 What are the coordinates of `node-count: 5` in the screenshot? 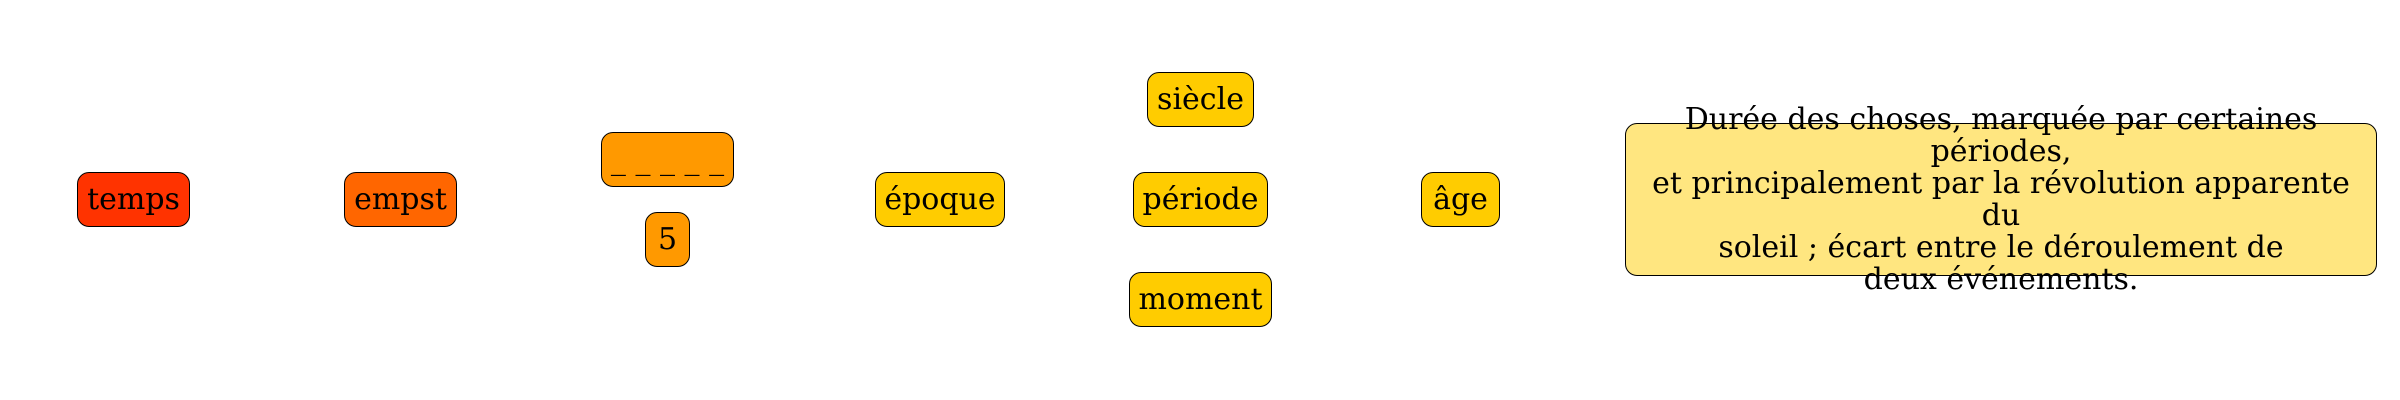 It's located at (667, 239).